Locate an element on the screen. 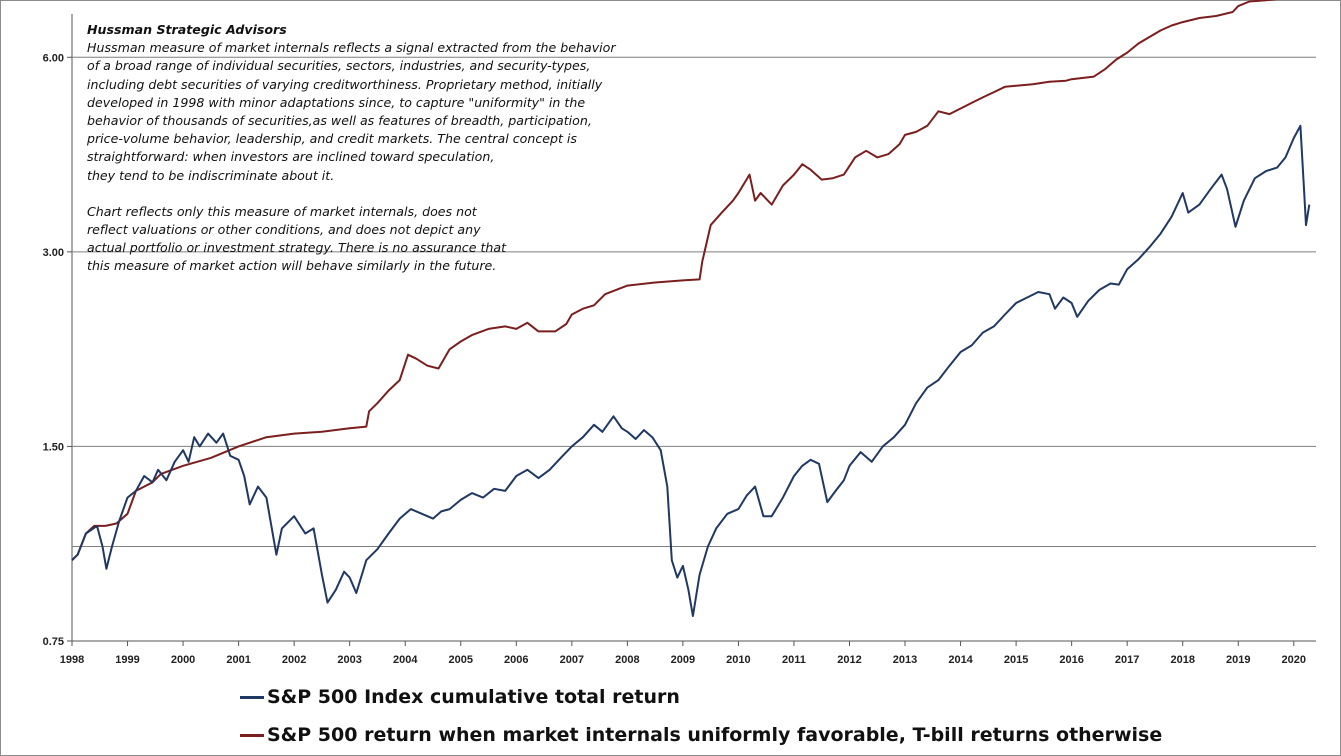 This screenshot has height=756, width=1341. legend-item-sp500: S&P 500 Index cumulative total return is located at coordinates (701, 697).